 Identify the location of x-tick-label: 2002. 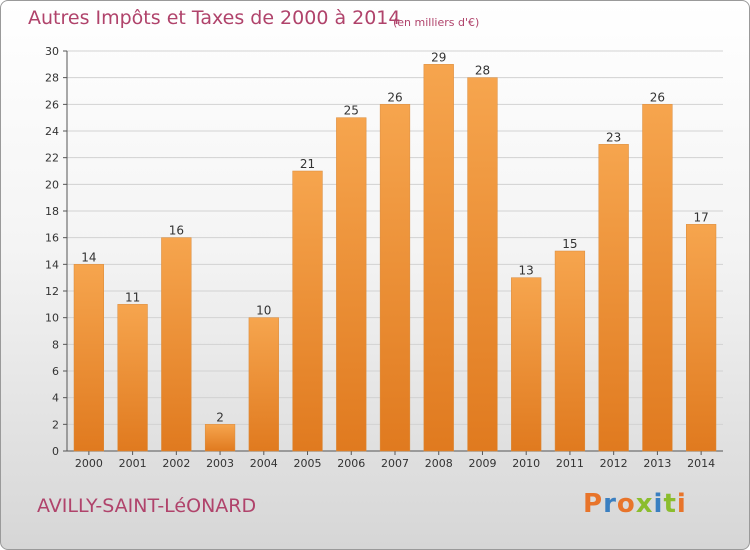
(176, 463).